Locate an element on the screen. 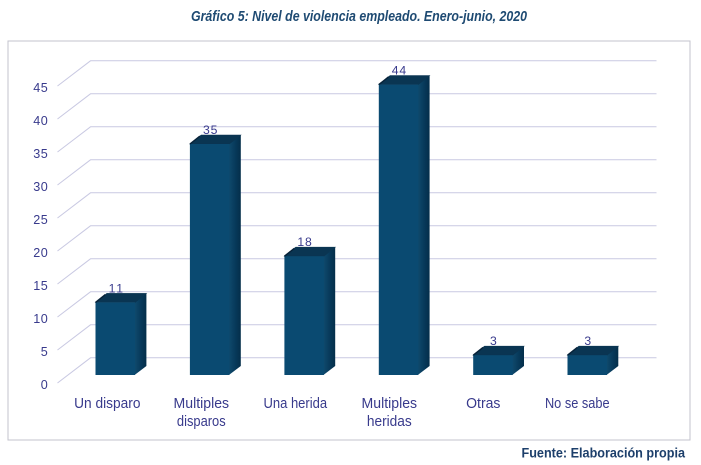  svg-text: 20 is located at coordinates (40, 253).